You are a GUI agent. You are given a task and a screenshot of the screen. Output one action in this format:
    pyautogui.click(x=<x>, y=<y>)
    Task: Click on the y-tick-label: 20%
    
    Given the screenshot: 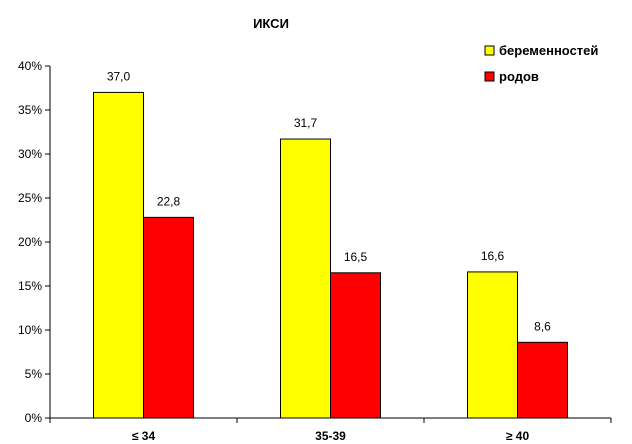 What is the action you would take?
    pyautogui.click(x=30, y=242)
    